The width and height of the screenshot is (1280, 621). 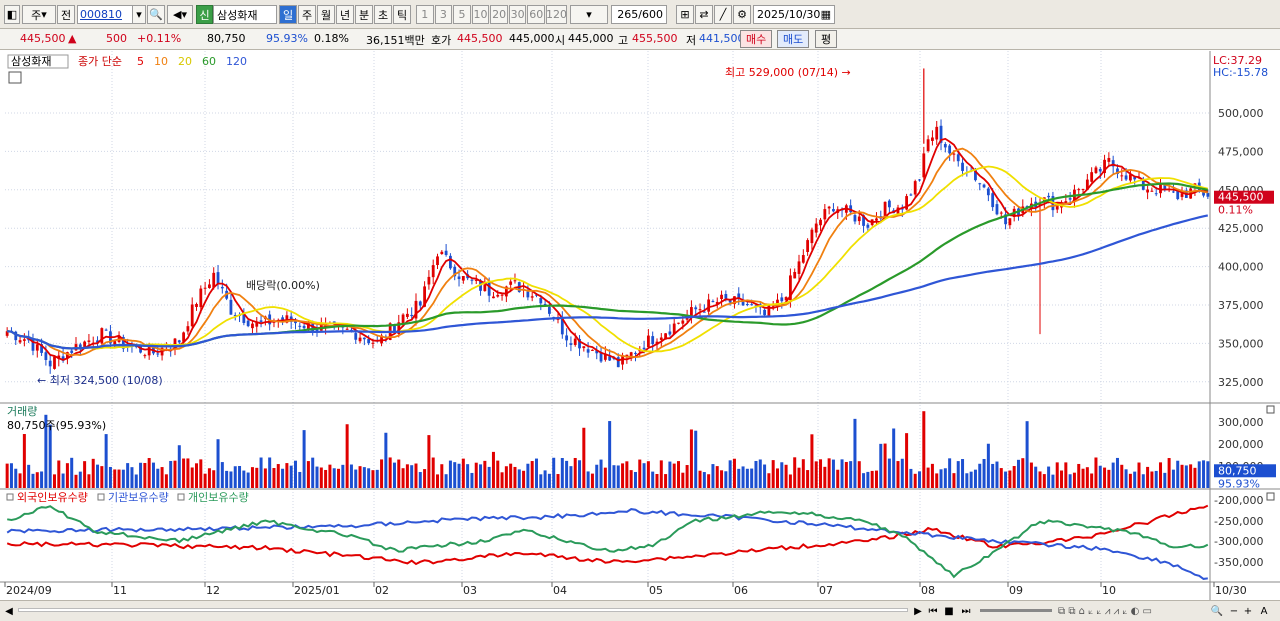 I want to click on minute-tab-20: 20, so click(x=499, y=14).